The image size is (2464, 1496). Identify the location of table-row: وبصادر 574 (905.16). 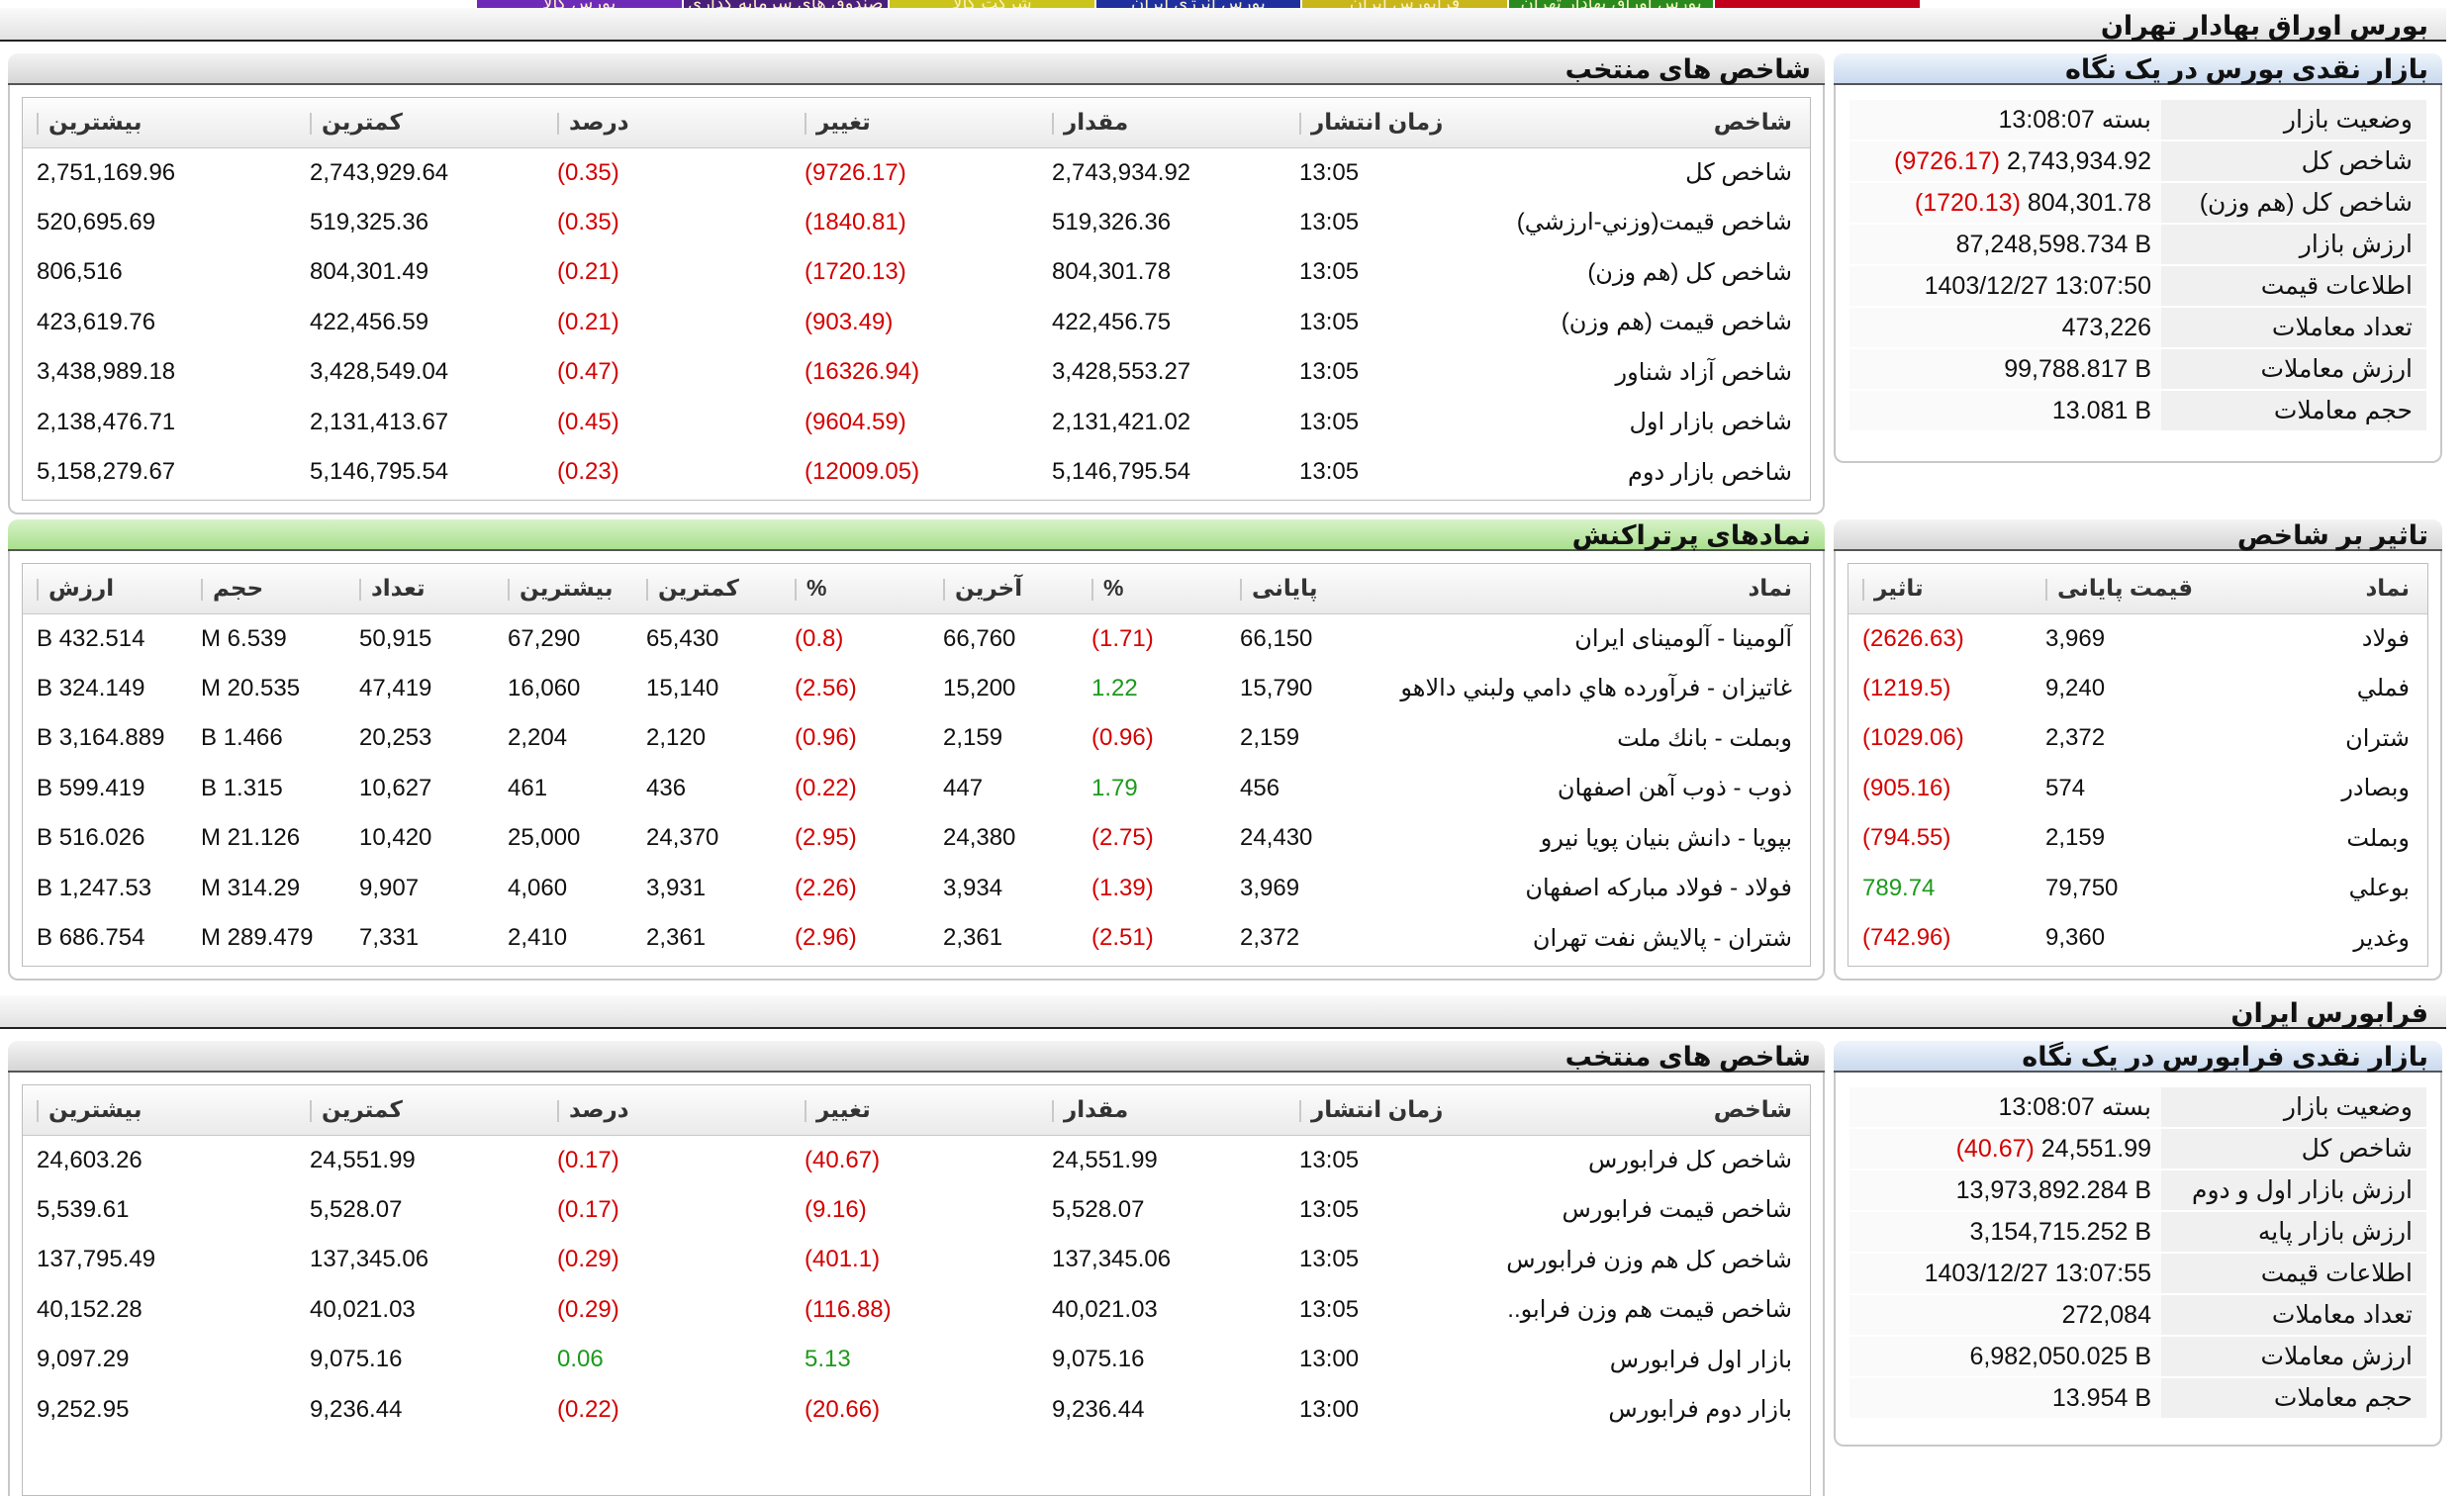
(2137, 789).